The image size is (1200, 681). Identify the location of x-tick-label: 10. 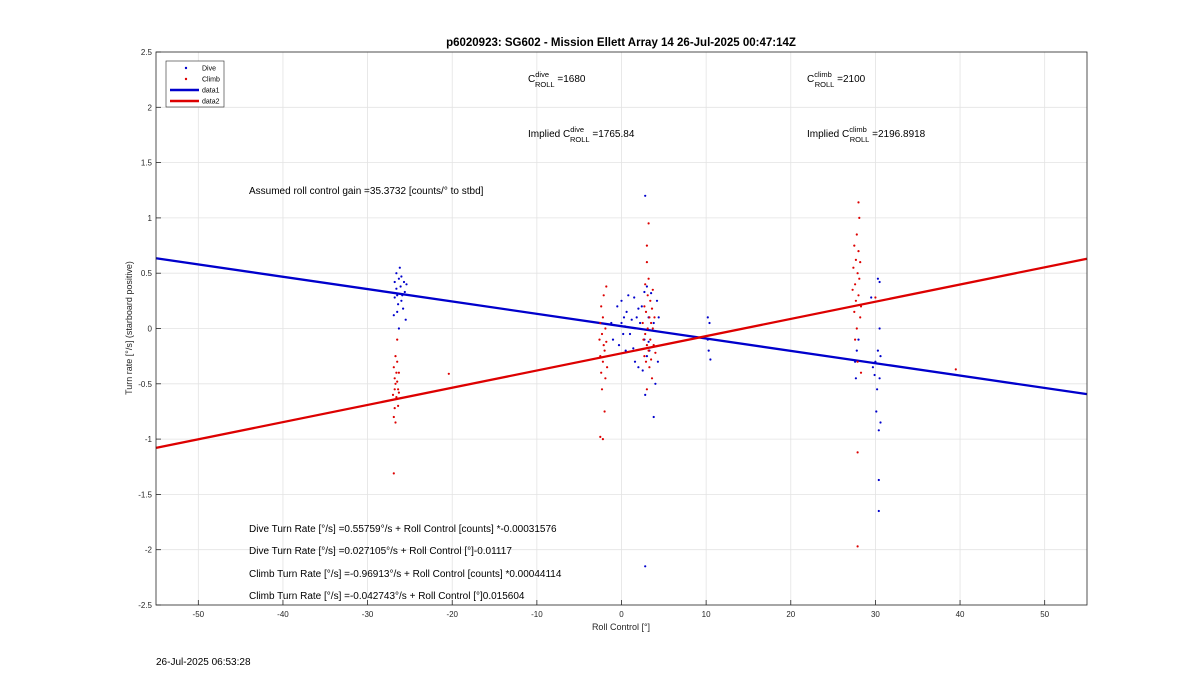
(706, 614).